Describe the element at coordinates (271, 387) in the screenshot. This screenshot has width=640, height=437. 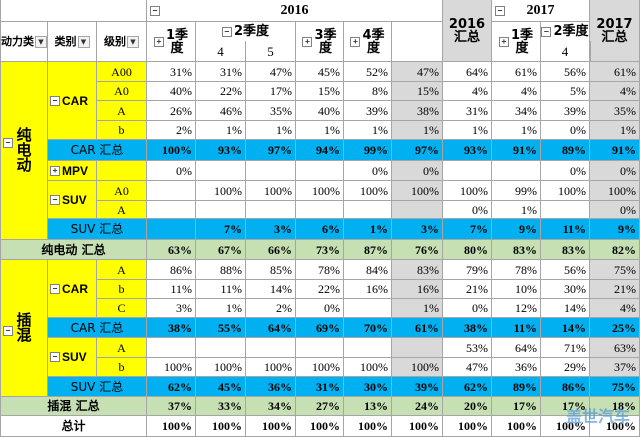
I see `value-cell: 36%` at that location.